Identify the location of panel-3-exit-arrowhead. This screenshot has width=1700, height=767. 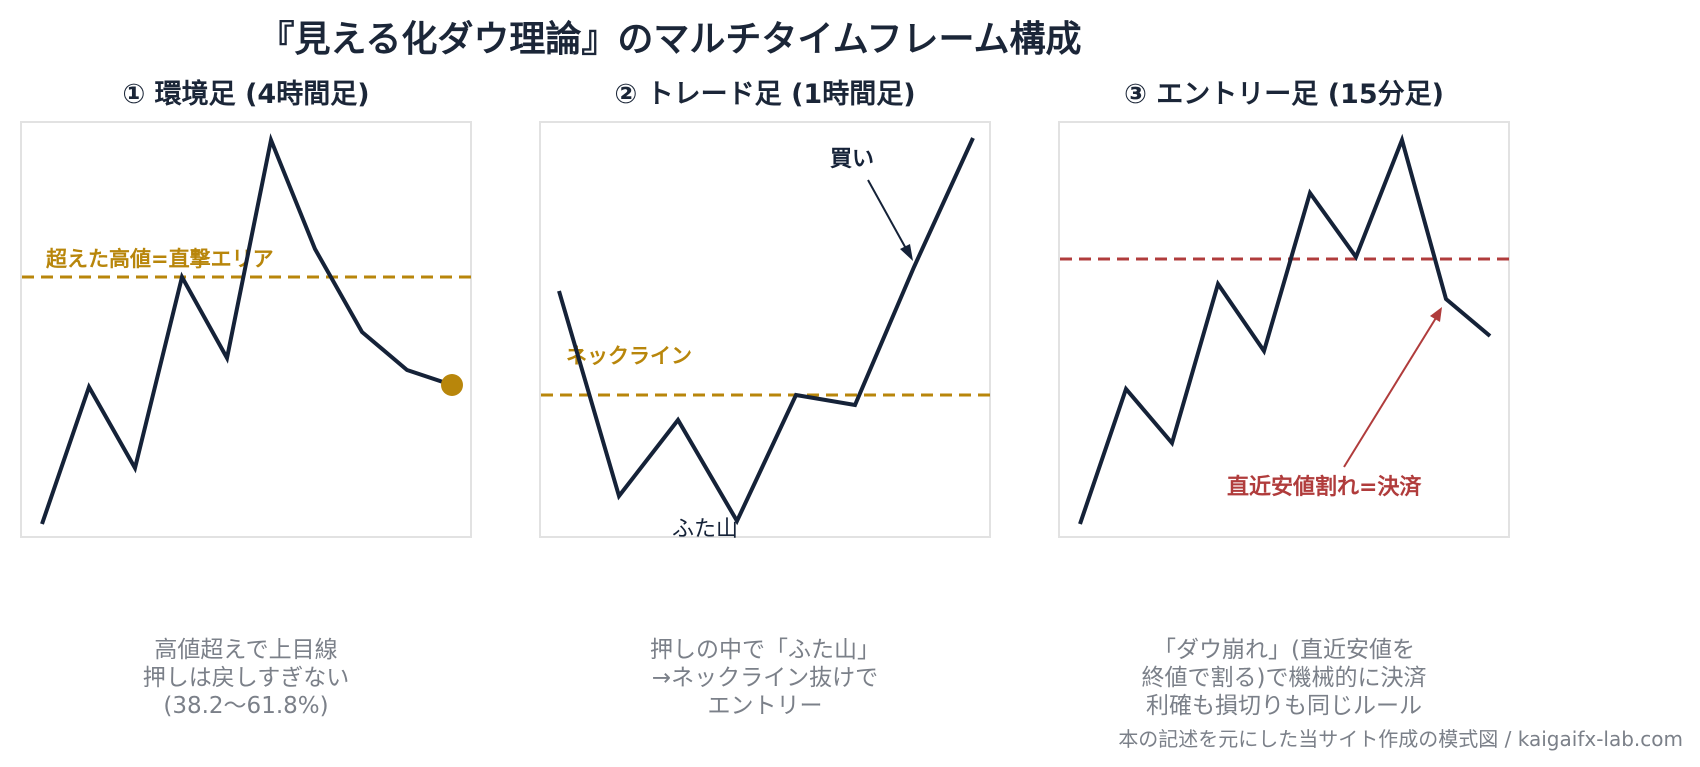
(1436, 314).